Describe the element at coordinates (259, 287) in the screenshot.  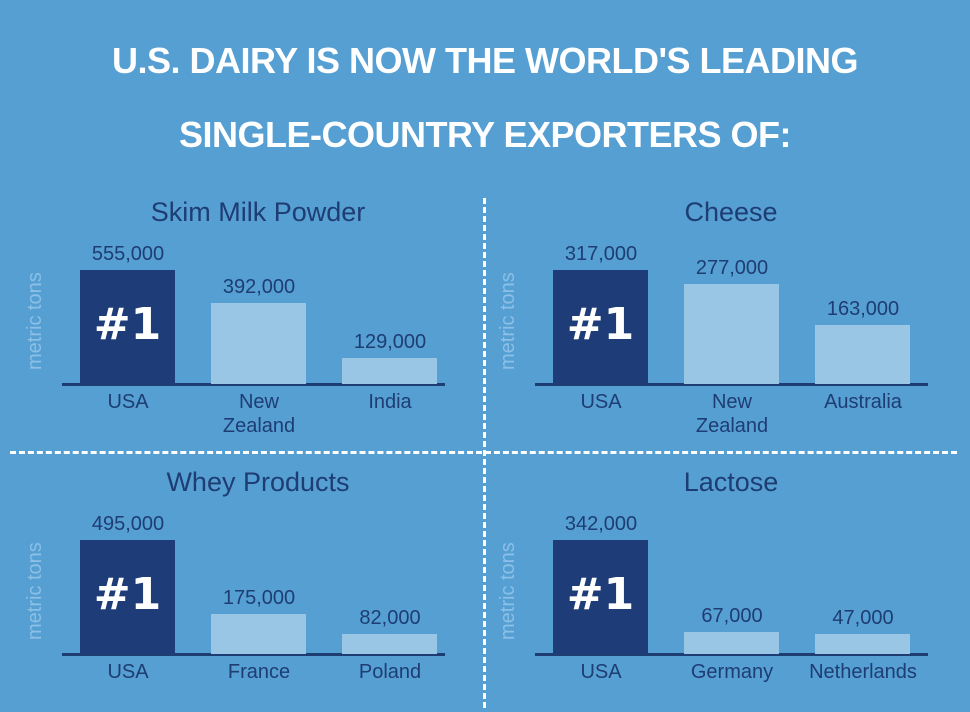
I see `value-label: 392,000` at that location.